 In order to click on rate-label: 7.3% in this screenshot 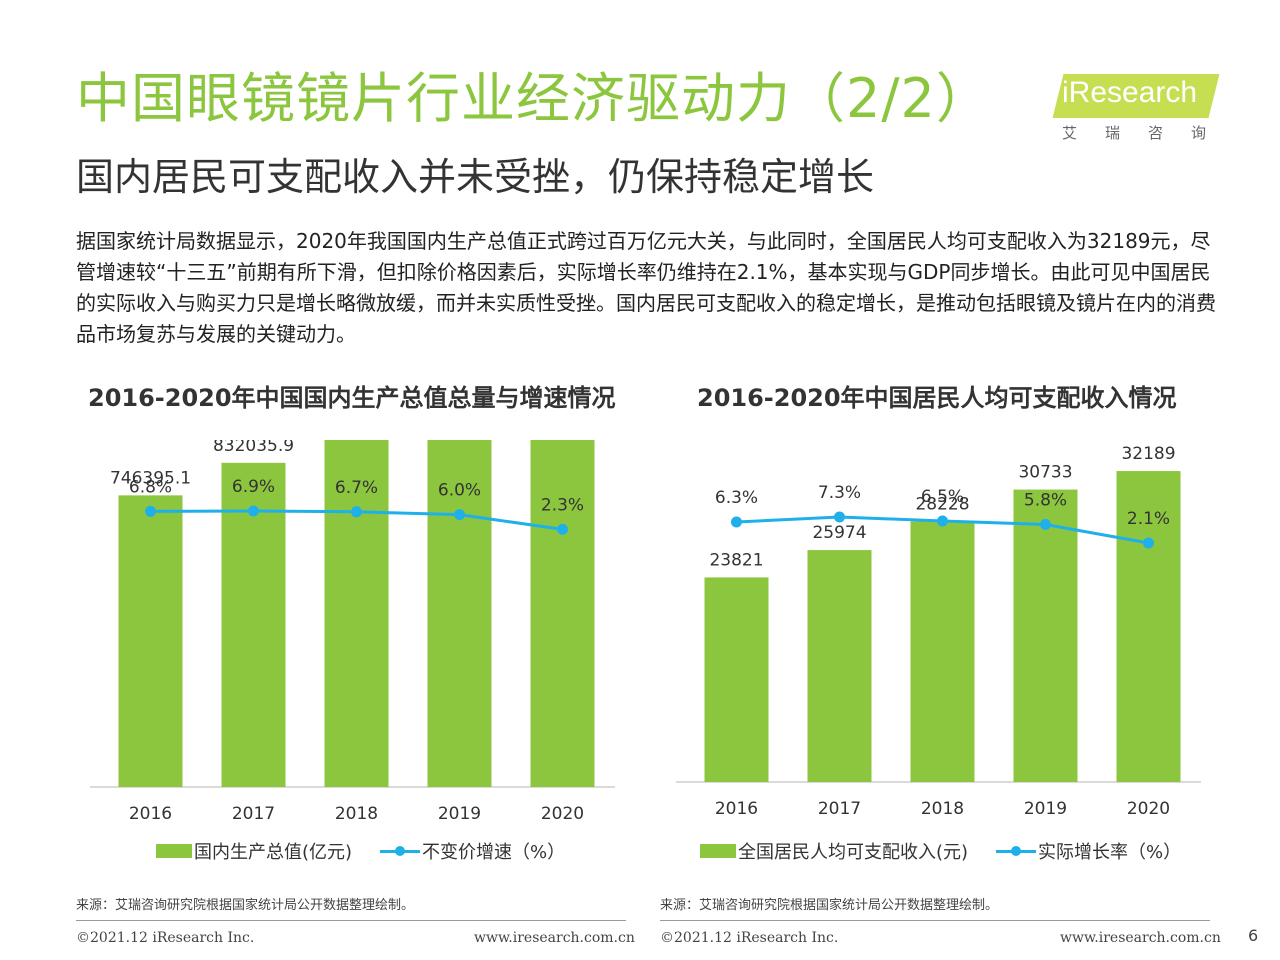, I will do `click(839, 493)`.